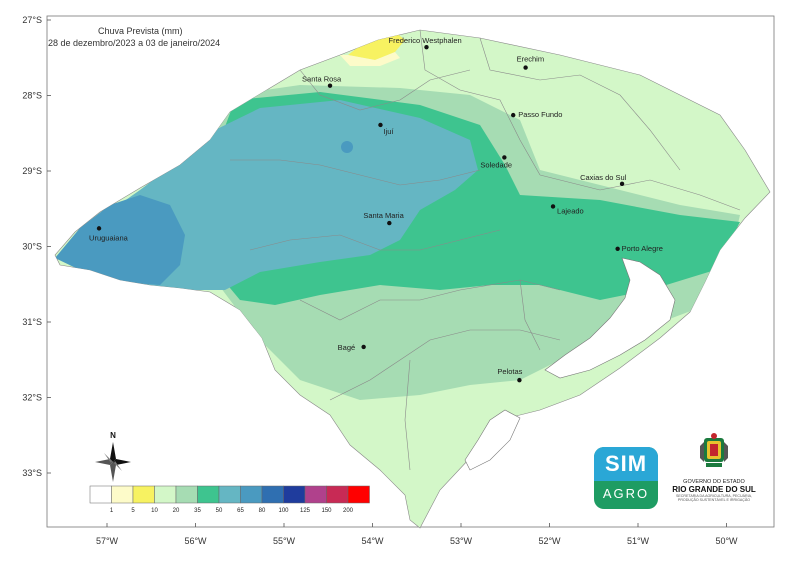 The image size is (800, 563). What do you see at coordinates (347, 347) in the screenshot?
I see `city-label: Bagé` at bounding box center [347, 347].